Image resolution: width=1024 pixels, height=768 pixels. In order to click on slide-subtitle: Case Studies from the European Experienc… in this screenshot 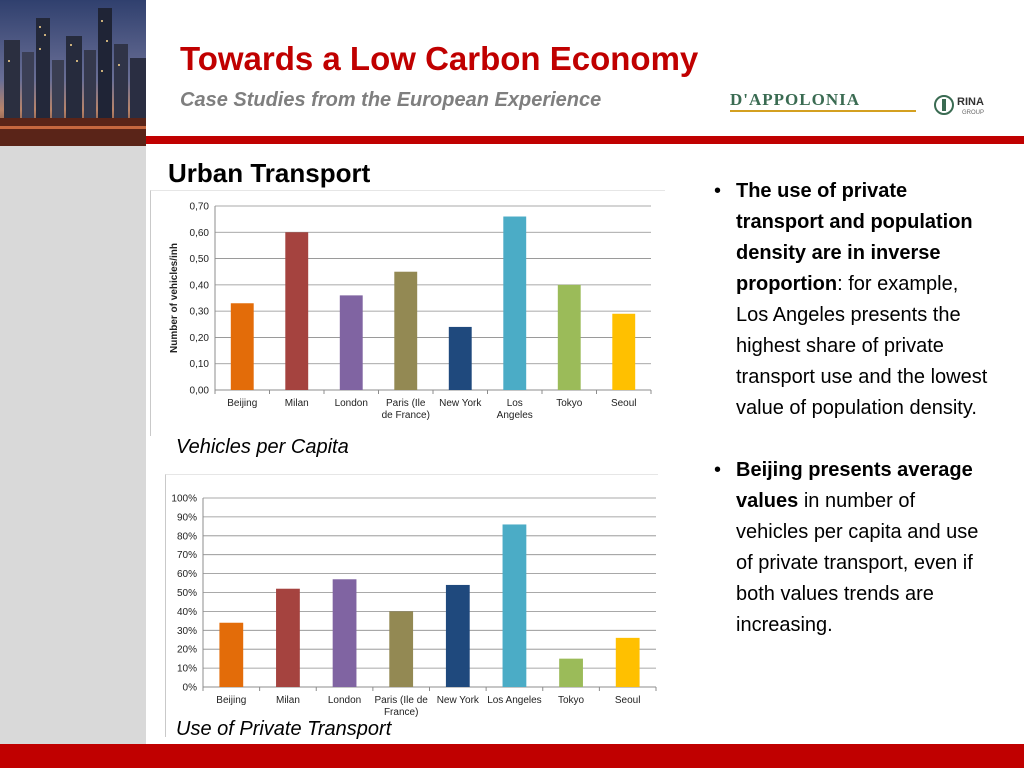, I will do `click(391, 100)`.